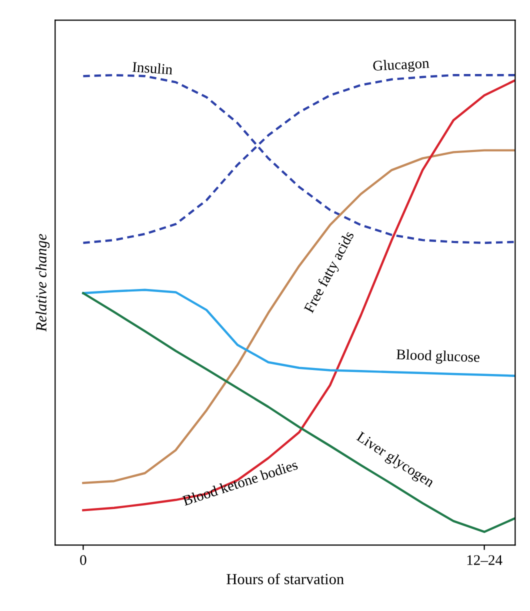 This screenshot has height=611, width=530. Describe the element at coordinates (285, 578) in the screenshot. I see `x-axis-title: Hours of starvation` at that location.